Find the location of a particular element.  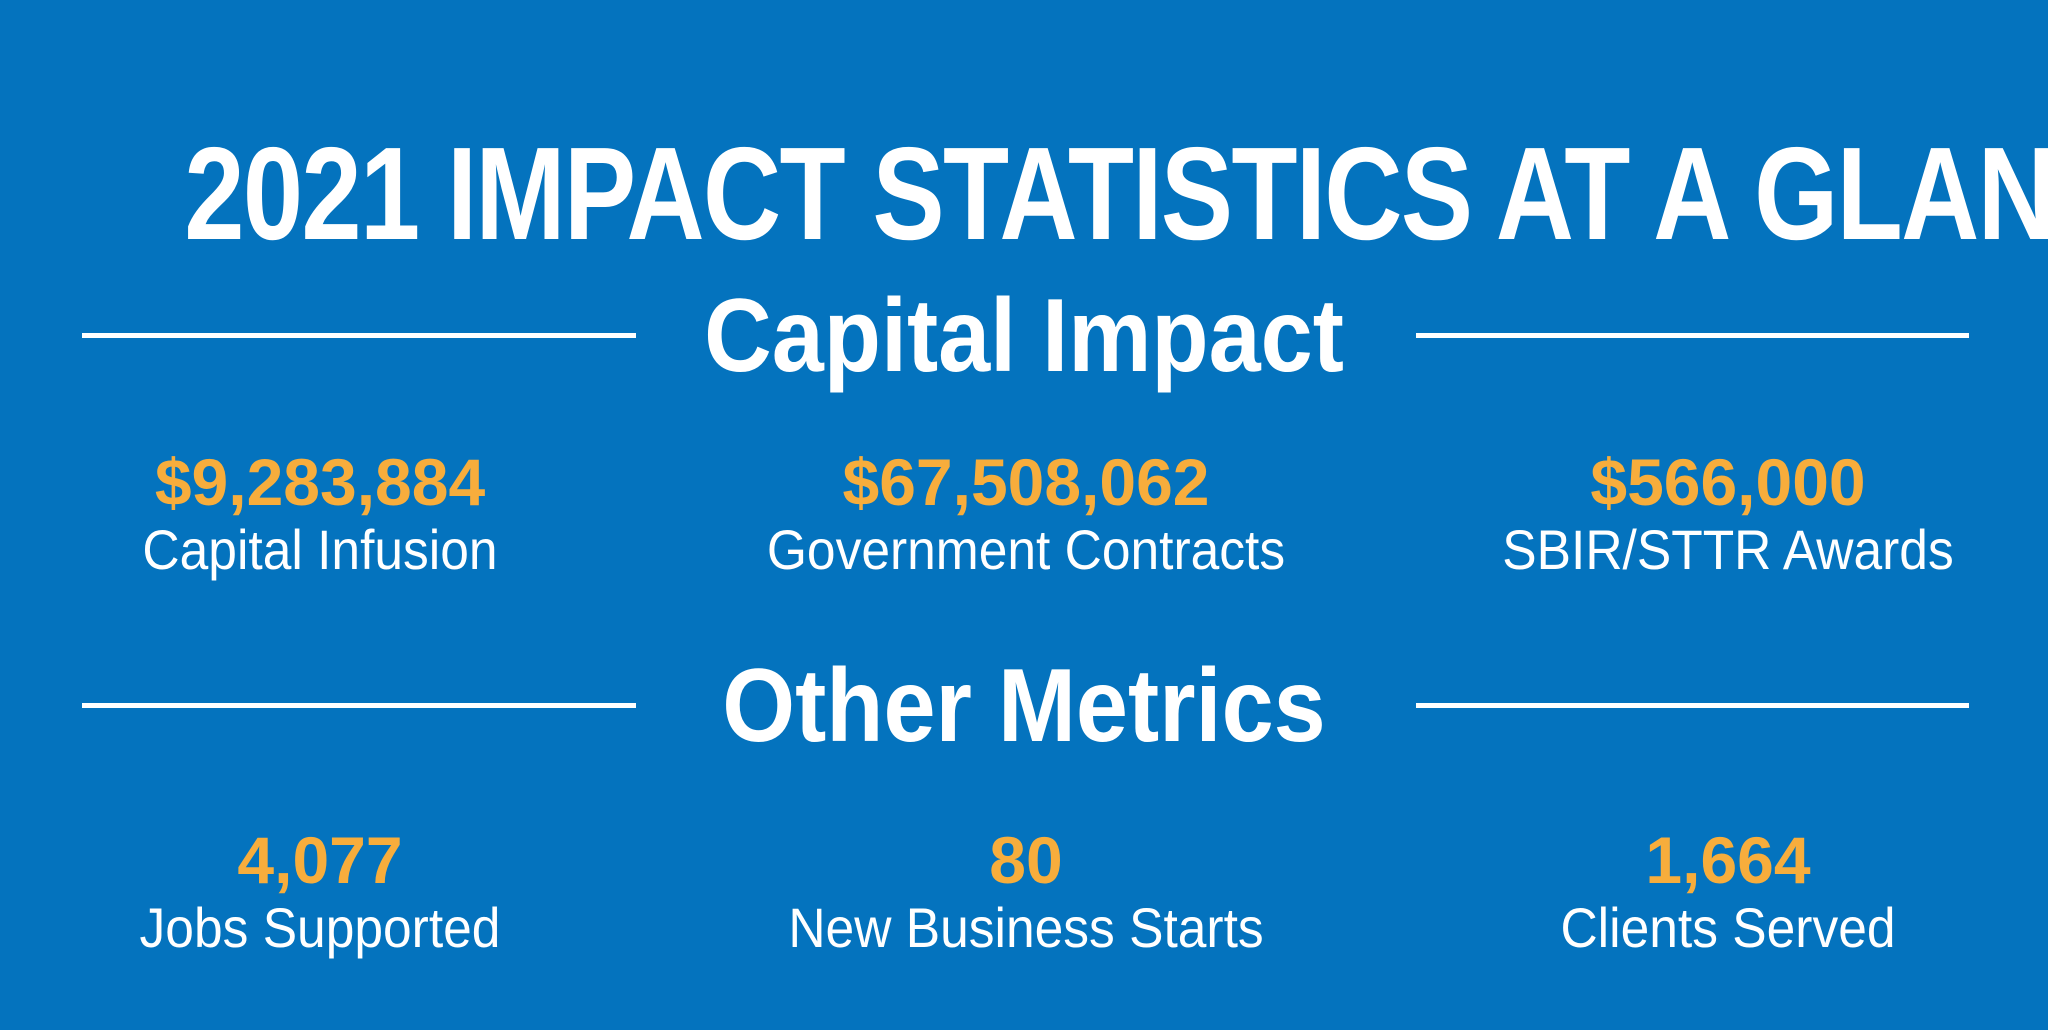

stat-capital-infusion: $9,283,884 Capital Infusion is located at coordinates (320, 514).